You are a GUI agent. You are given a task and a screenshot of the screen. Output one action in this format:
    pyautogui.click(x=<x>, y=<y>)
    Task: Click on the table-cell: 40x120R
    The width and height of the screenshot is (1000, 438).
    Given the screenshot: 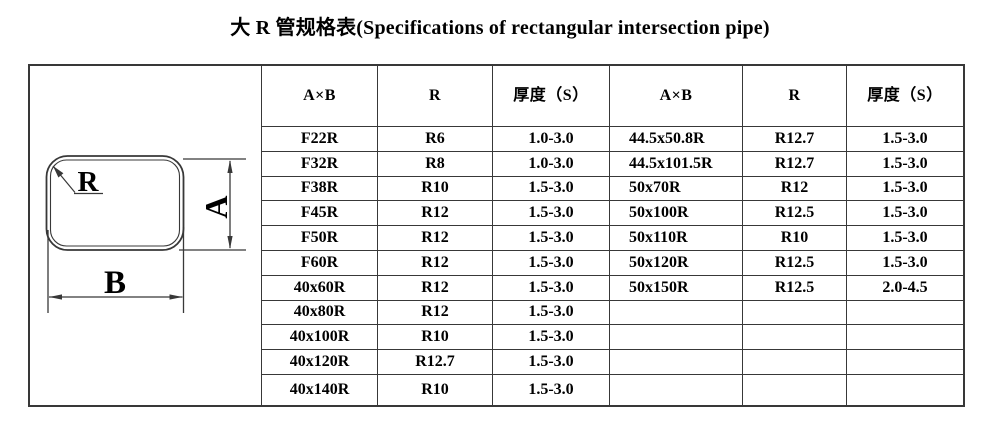 What is the action you would take?
    pyautogui.click(x=320, y=362)
    